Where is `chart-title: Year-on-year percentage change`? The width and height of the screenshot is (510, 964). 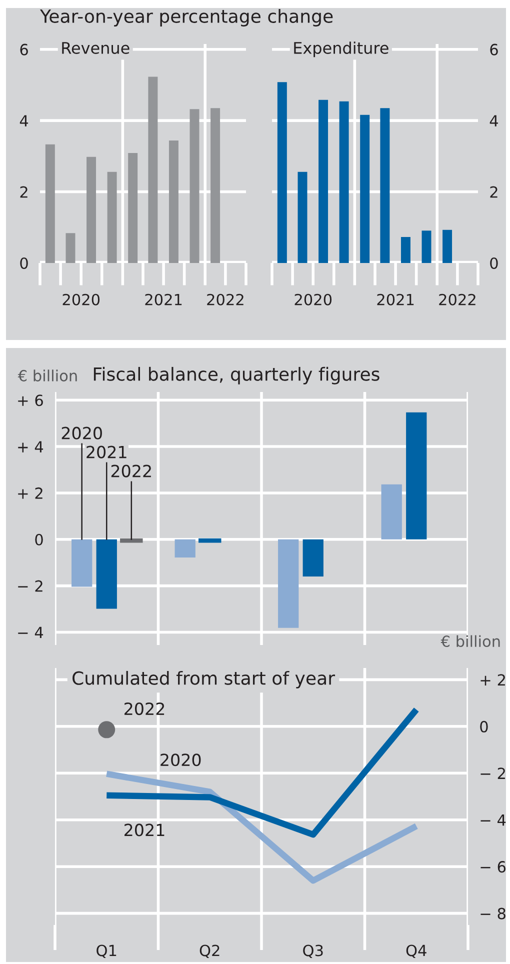 chart-title: Year-on-year percentage change is located at coordinates (186, 17).